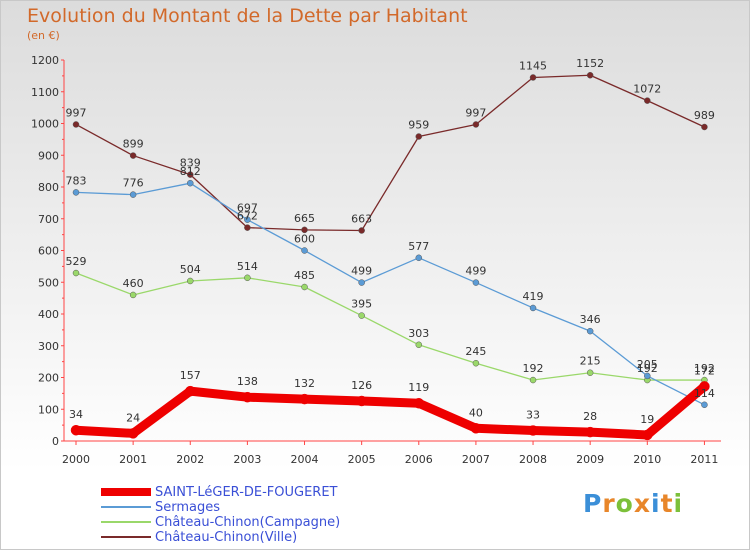 The width and height of the screenshot is (750, 550). What do you see at coordinates (361, 218) in the screenshot?
I see `data-label: 663` at bounding box center [361, 218].